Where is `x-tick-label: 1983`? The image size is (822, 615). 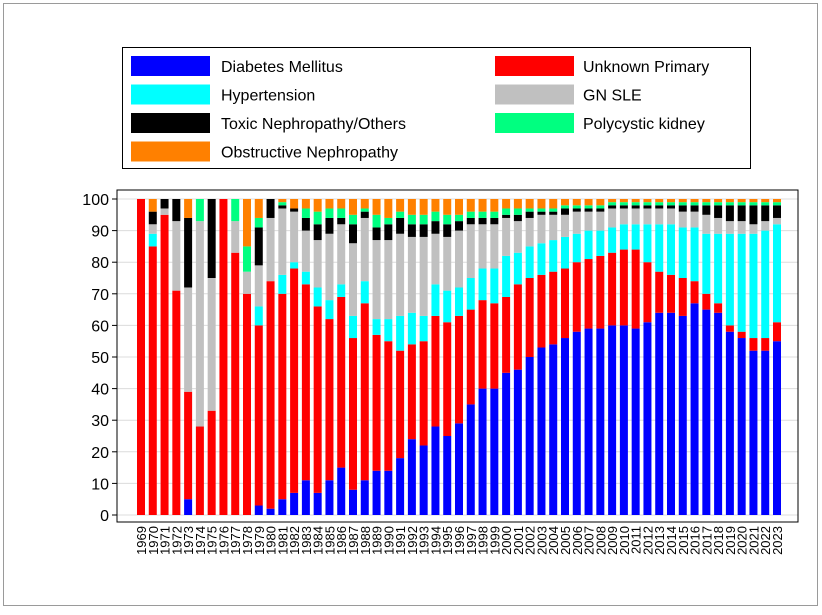 x-tick-label: 1983 is located at coordinates (306, 540).